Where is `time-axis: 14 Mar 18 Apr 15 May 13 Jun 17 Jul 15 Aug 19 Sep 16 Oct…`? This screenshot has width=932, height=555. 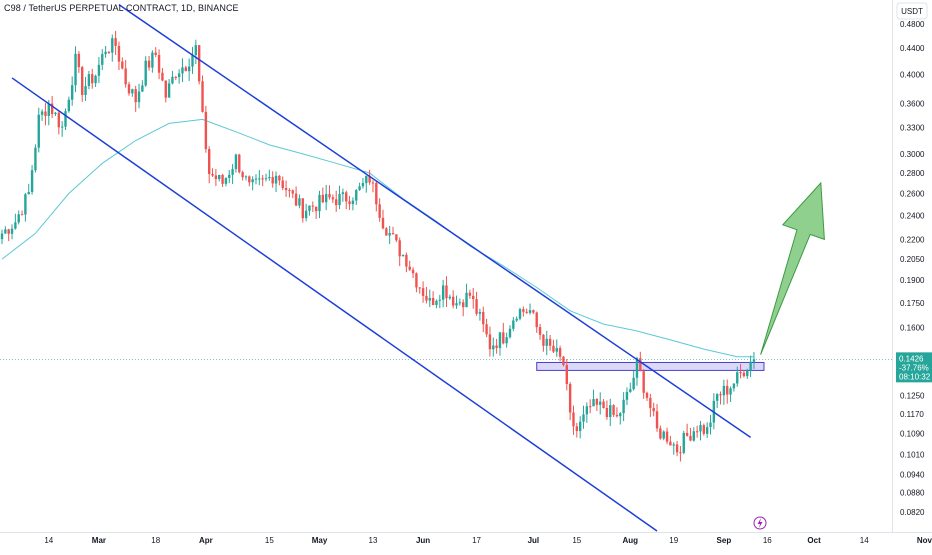 time-axis: 14 Mar 18 Apr 15 May 13 Jun 17 Jul 15 Aug 19 Sep 16 Oct… is located at coordinates (488, 540).